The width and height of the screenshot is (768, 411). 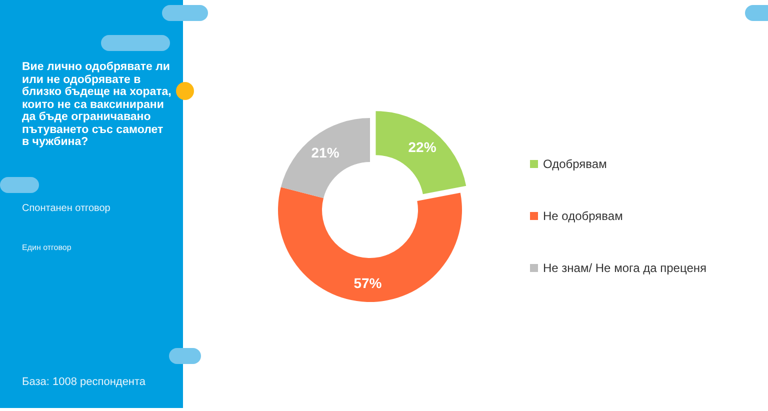 What do you see at coordinates (66, 208) in the screenshot?
I see `text: Спонтанен отговор` at bounding box center [66, 208].